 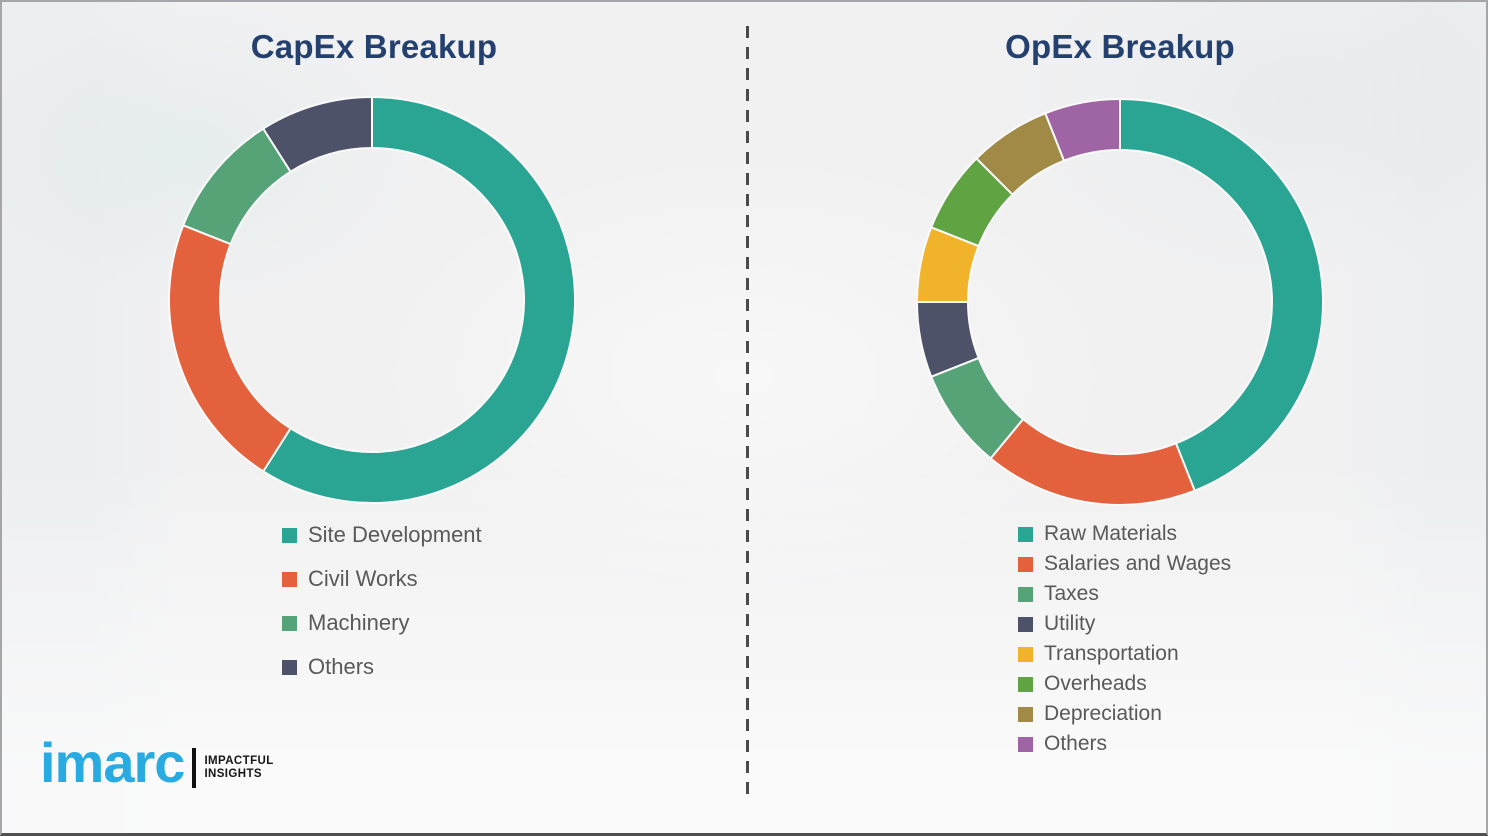 What do you see at coordinates (1111, 533) in the screenshot?
I see `legend-label: Raw Materials` at bounding box center [1111, 533].